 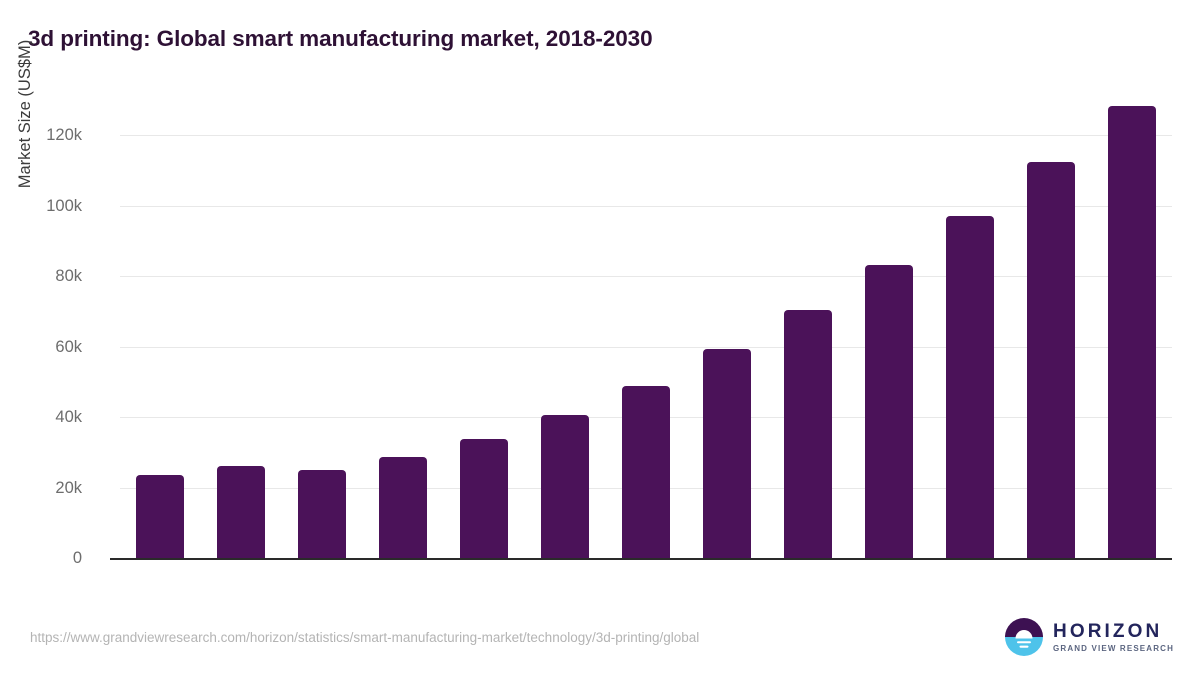 I want to click on y-tick-label: 120k, so click(x=64, y=135).